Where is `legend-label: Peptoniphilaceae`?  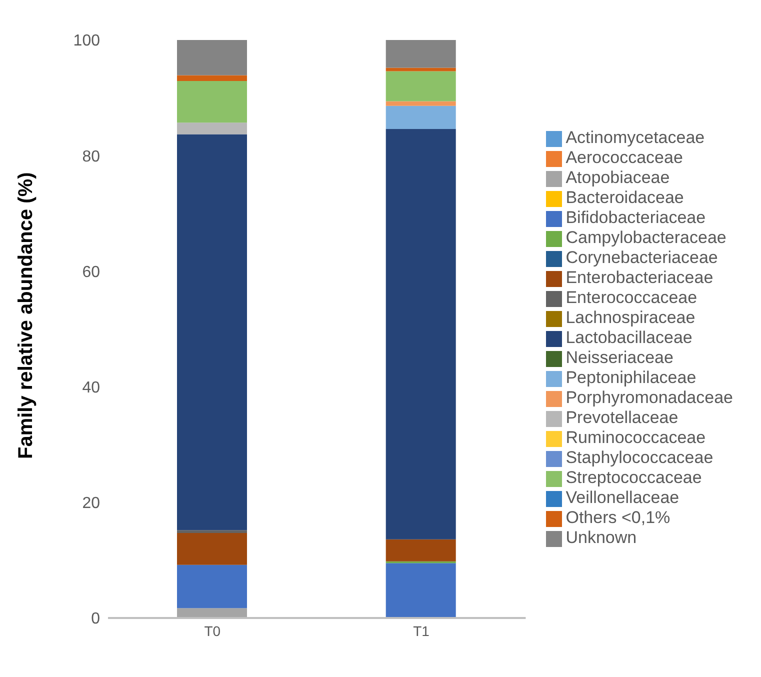
legend-label: Peptoniphilaceae is located at coordinates (631, 377).